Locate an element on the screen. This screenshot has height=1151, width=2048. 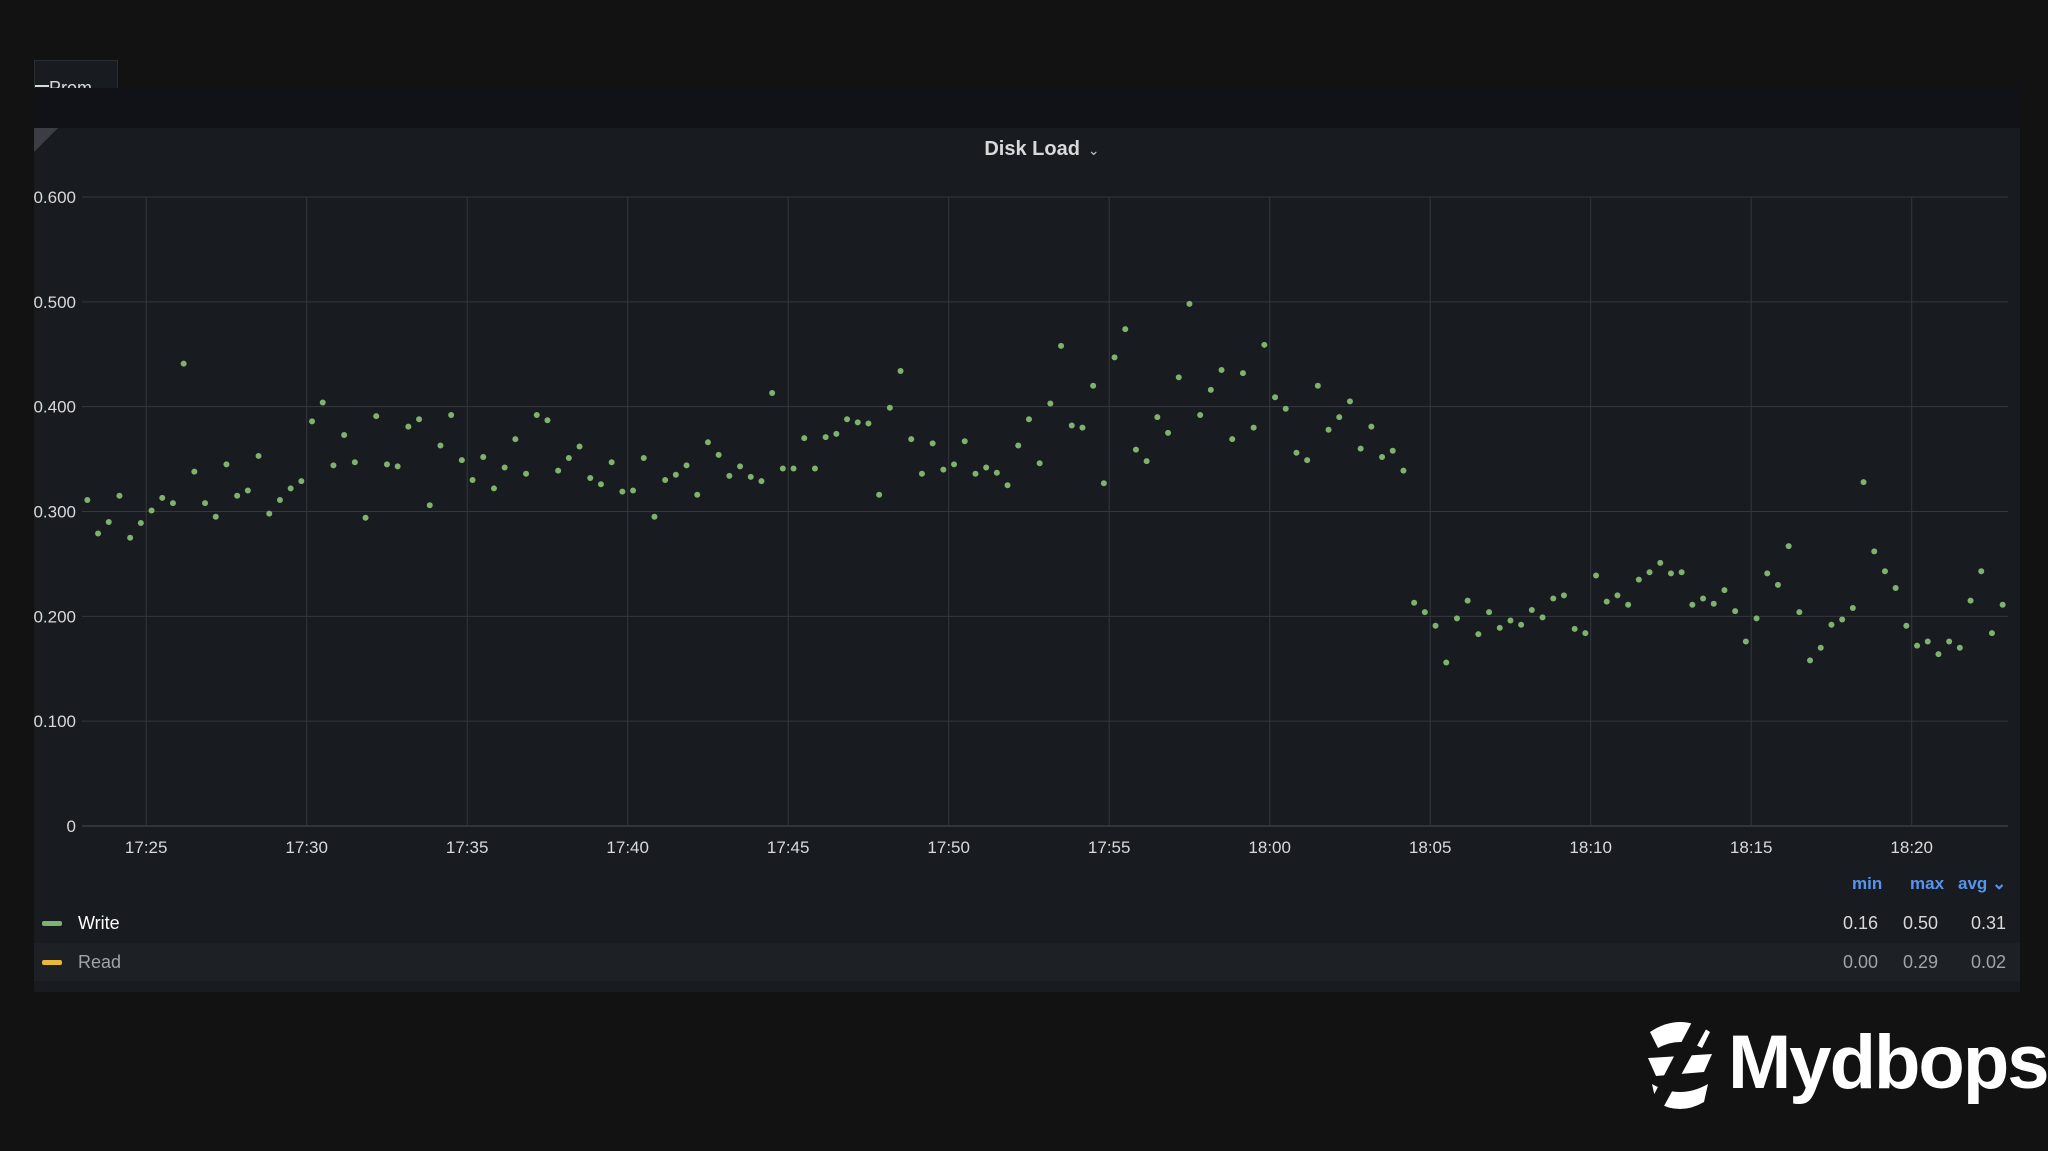
x-tick-label: 17:45 is located at coordinates (788, 847).